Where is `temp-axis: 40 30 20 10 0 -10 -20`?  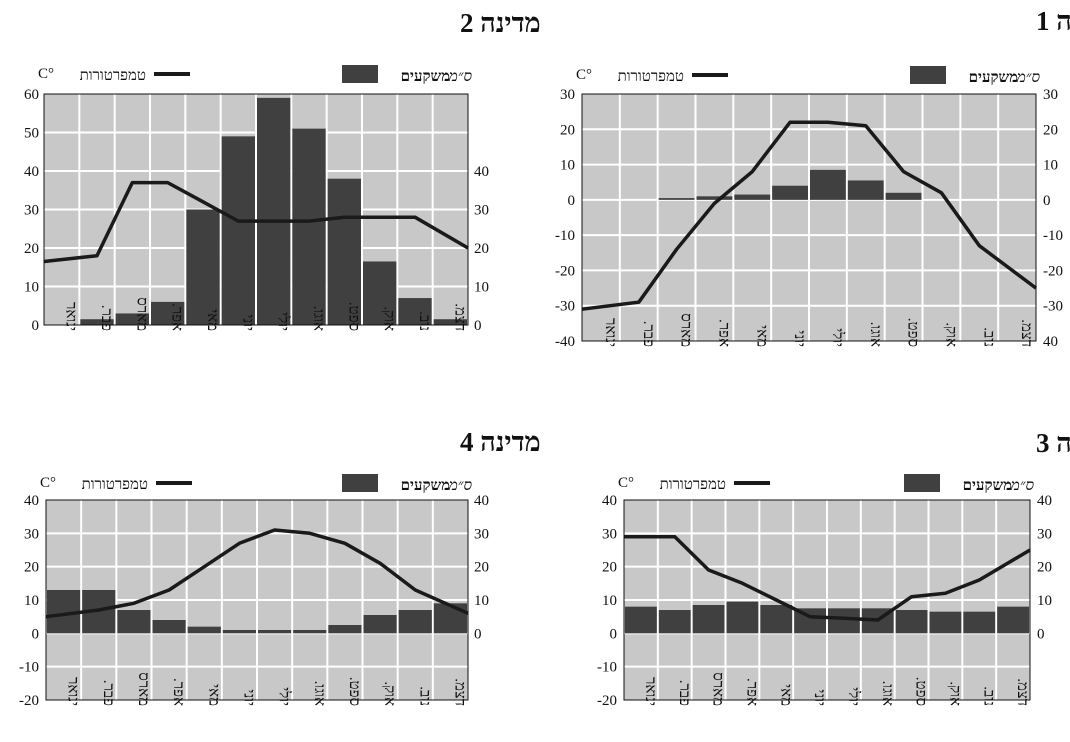 temp-axis: 40 30 20 10 0 -10 -20 is located at coordinates (29, 601).